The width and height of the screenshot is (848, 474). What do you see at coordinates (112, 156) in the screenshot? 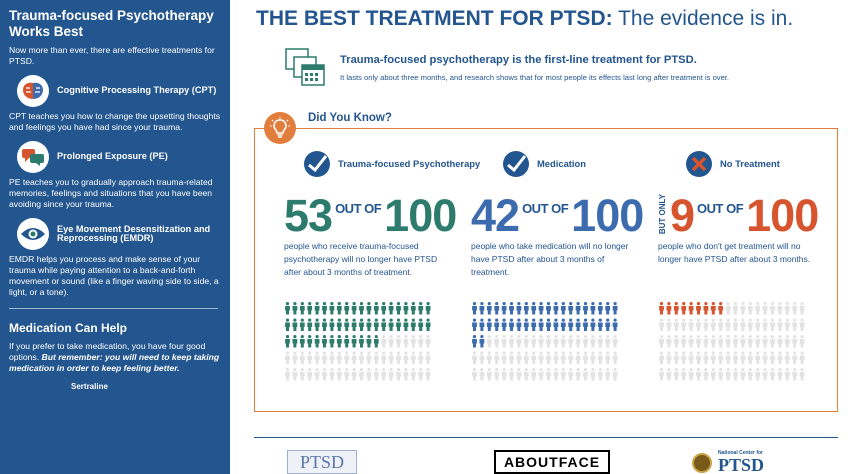
I see `therapy-name: Prolonged Exposure (PE)` at bounding box center [112, 156].